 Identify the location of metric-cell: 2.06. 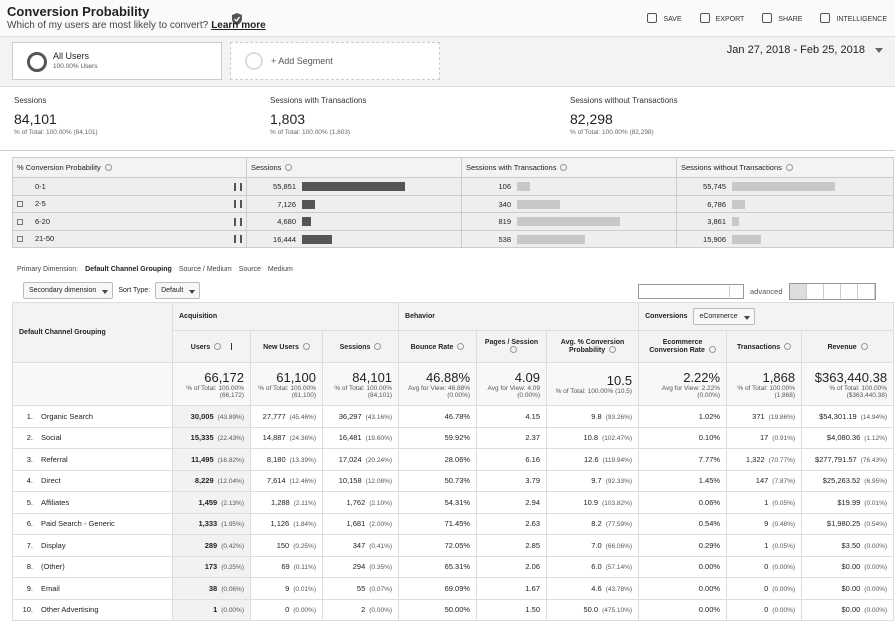
(512, 566).